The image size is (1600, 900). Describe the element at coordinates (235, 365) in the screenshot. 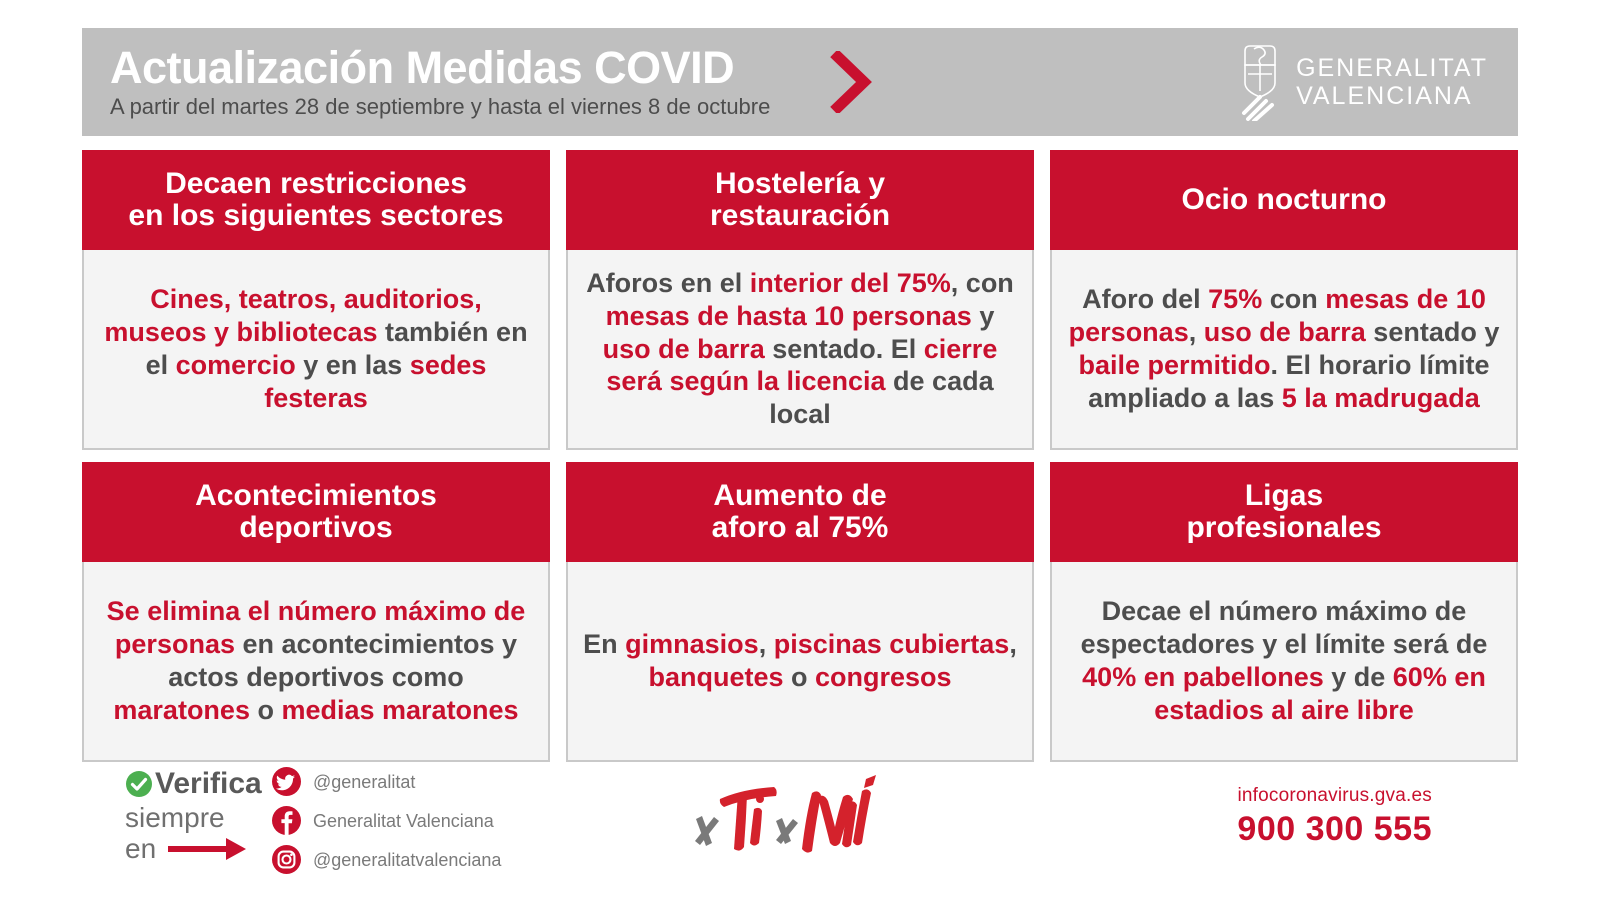

I see `highlighted-text: comercio` at that location.